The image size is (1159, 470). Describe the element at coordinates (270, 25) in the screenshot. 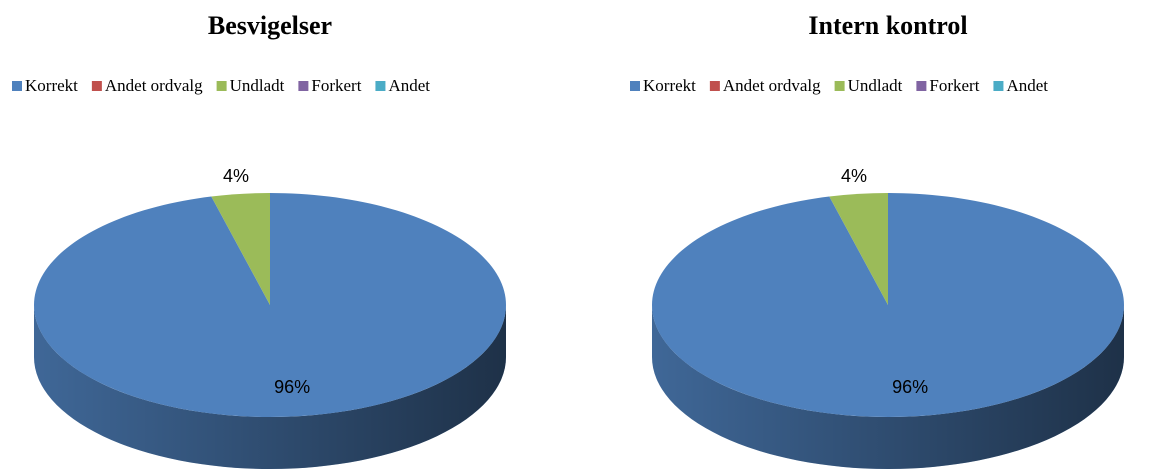

I see `chart-title: Besvigelser` at that location.